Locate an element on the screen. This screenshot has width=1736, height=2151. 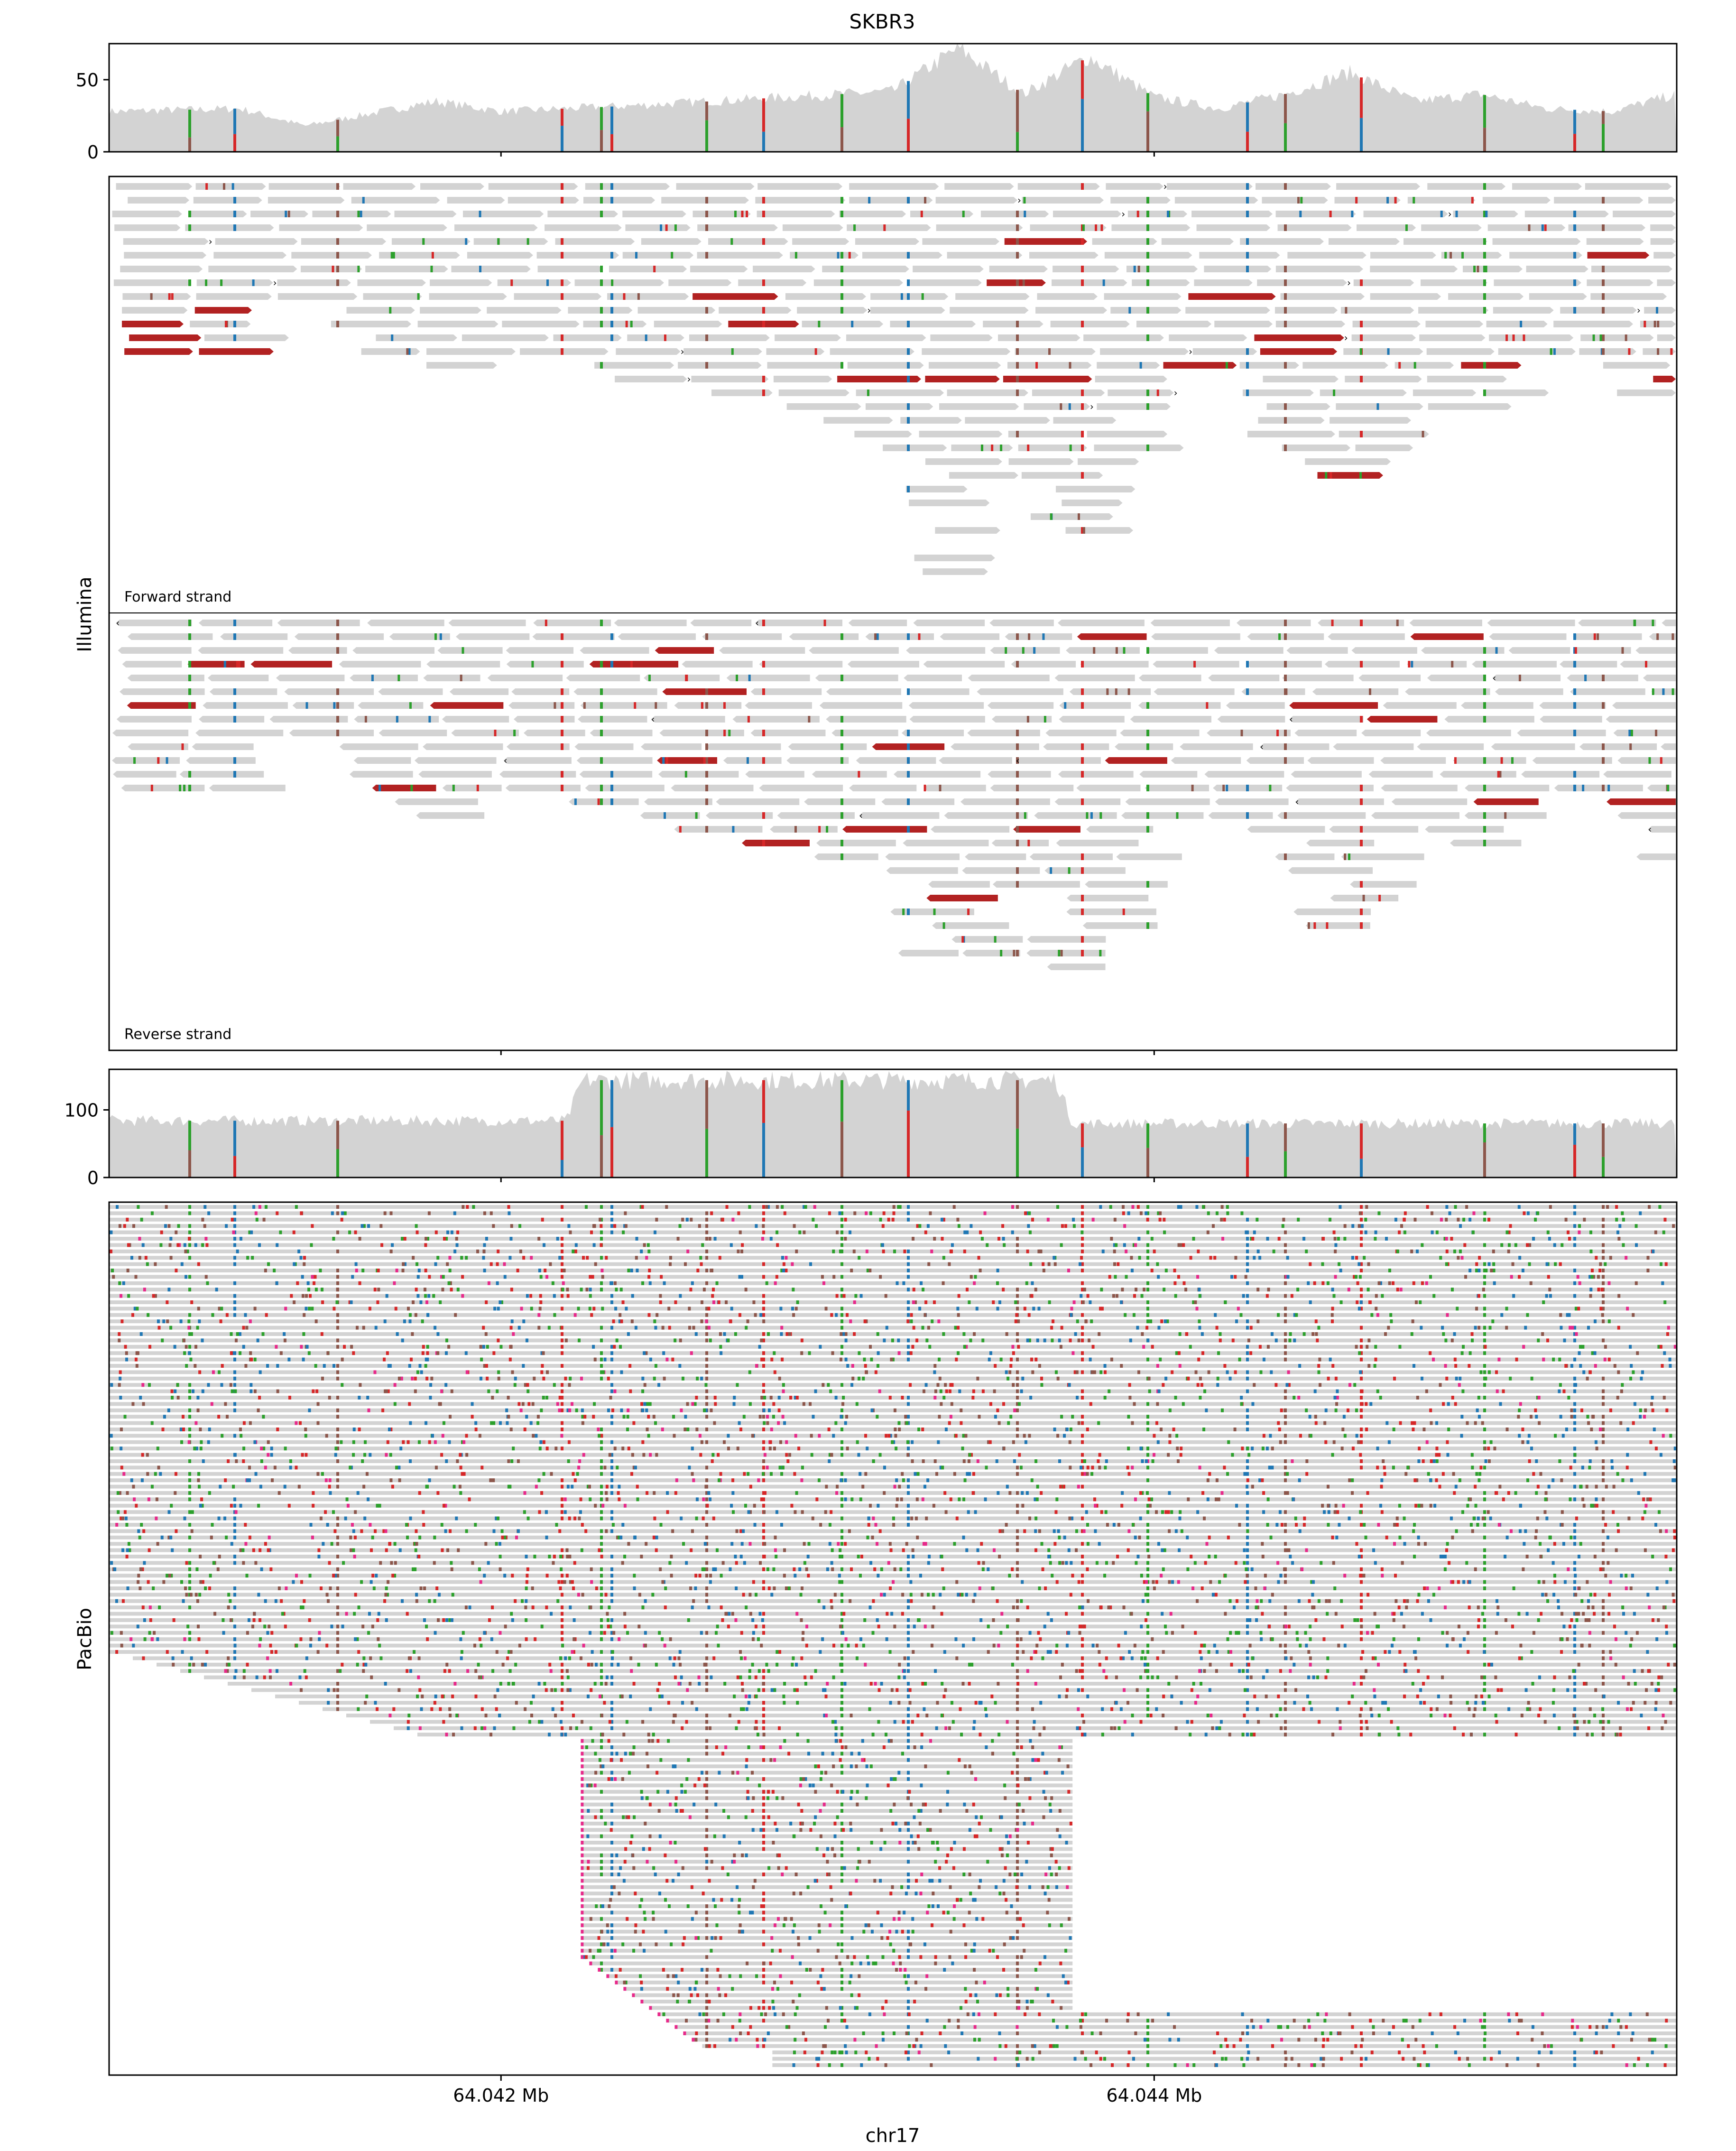
insertion-marker: › is located at coordinates (1346, 337).